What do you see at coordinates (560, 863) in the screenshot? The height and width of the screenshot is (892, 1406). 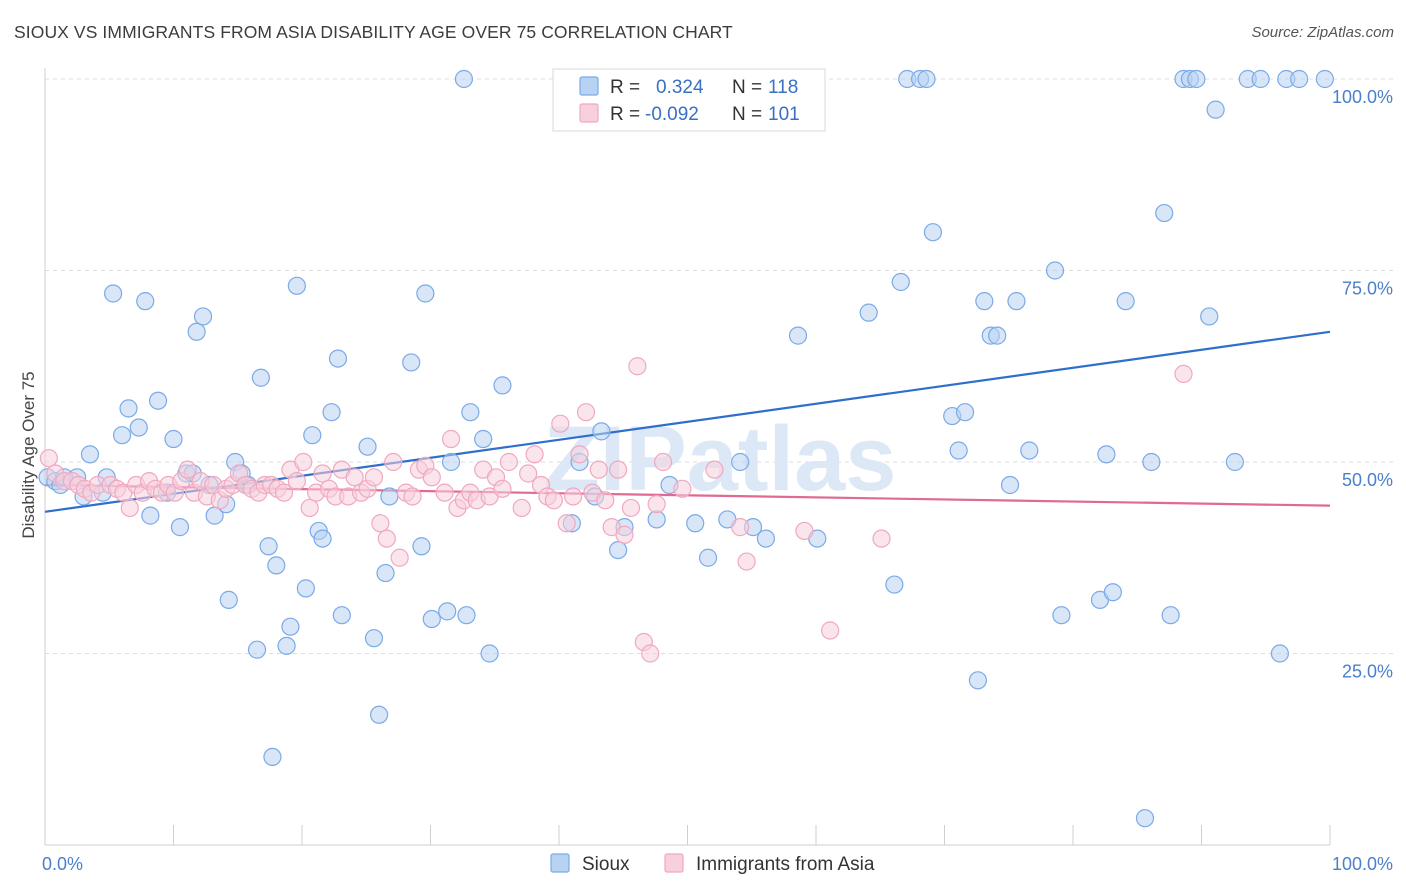 I see `bottom-legend-swatch-sioux` at bounding box center [560, 863].